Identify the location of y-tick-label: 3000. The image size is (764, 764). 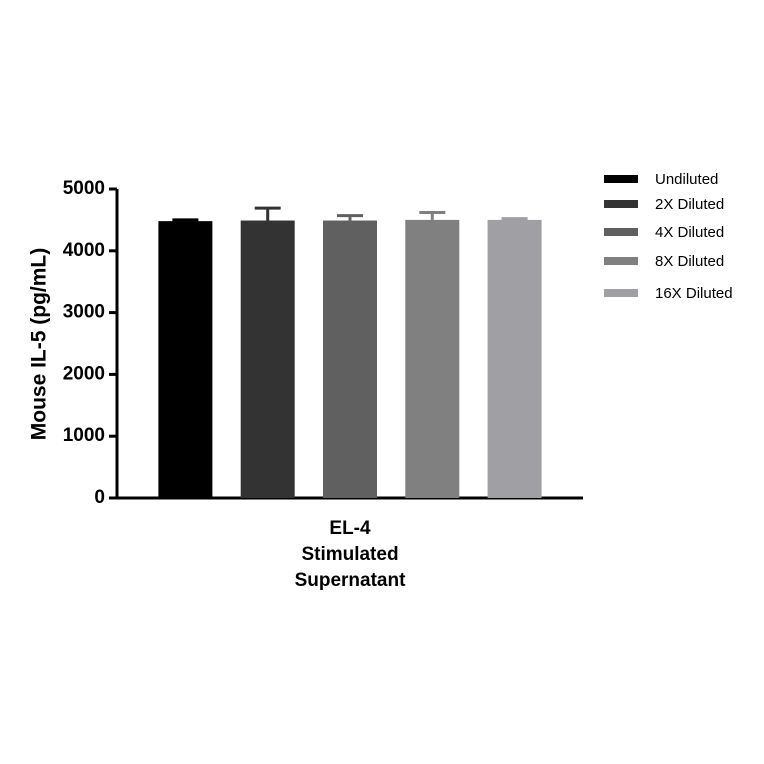
(84, 312).